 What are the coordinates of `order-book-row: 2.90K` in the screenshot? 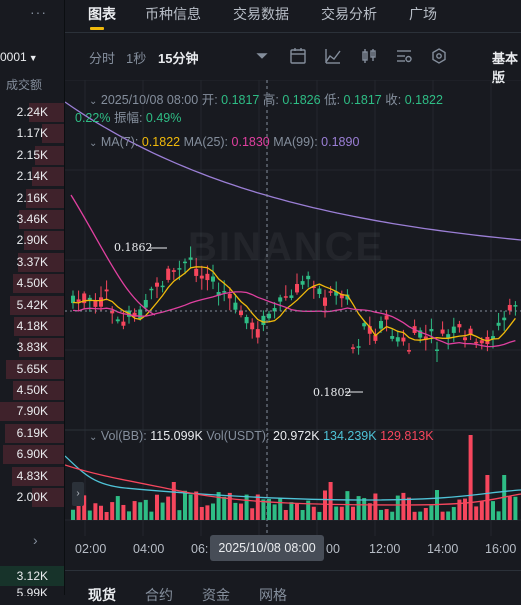 It's located at (32, 240).